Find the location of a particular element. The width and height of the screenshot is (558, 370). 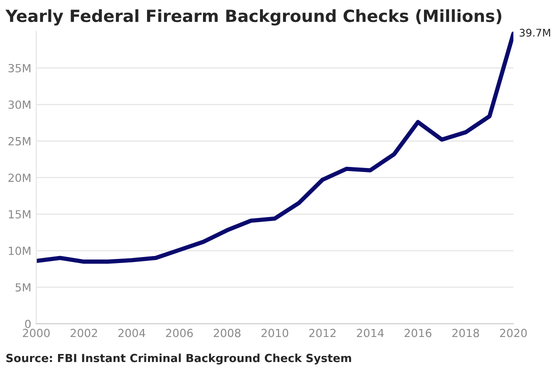

y-tick-label: 20M is located at coordinates (19, 178).